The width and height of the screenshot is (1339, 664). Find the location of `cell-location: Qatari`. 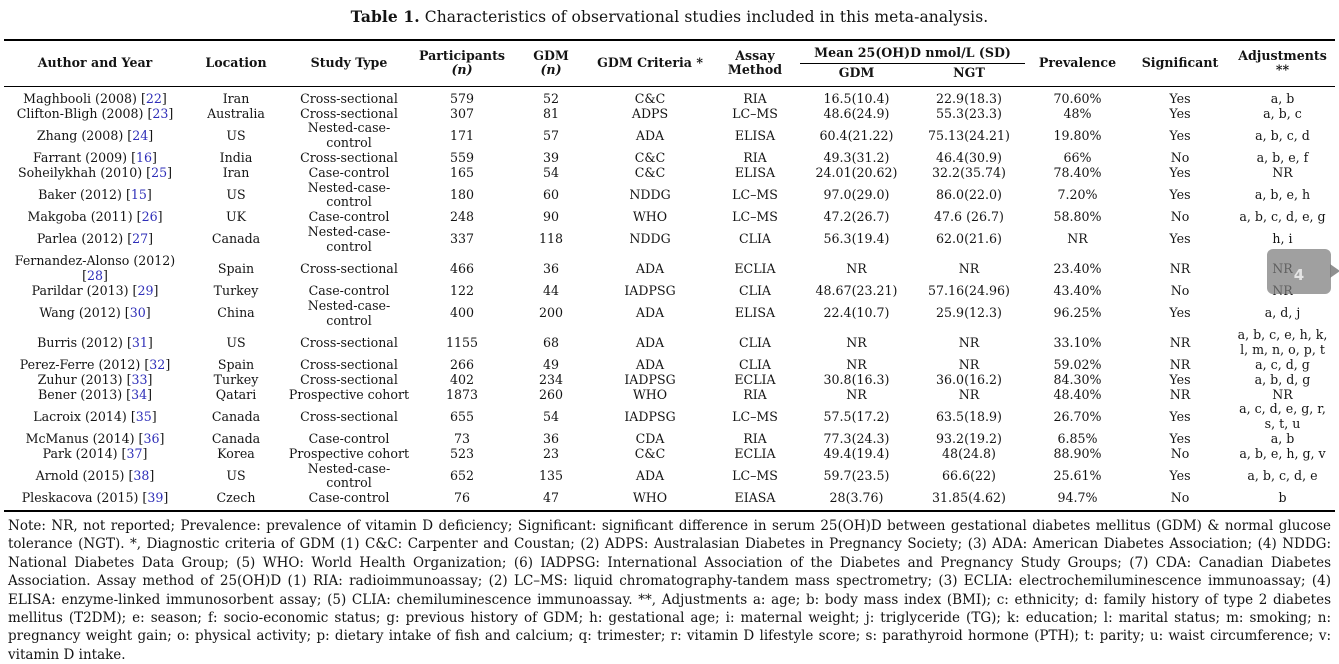

cell-location: Qatari is located at coordinates (236, 394).